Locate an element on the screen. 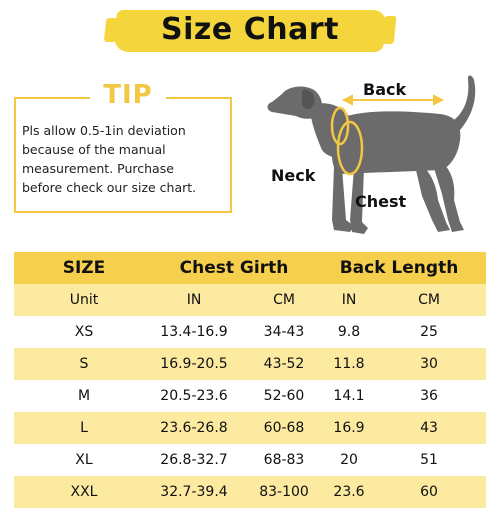 Image resolution: width=500 pixels, height=508 pixels. cell-size: L is located at coordinates (84, 428).